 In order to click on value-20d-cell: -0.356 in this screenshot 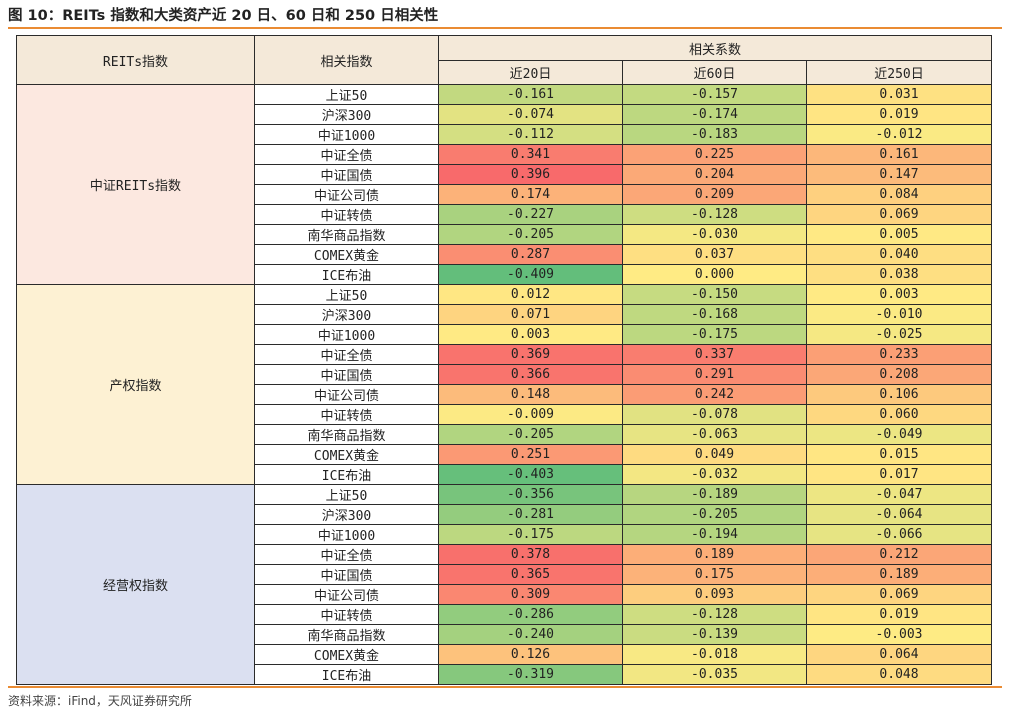, I will do `click(530, 494)`.